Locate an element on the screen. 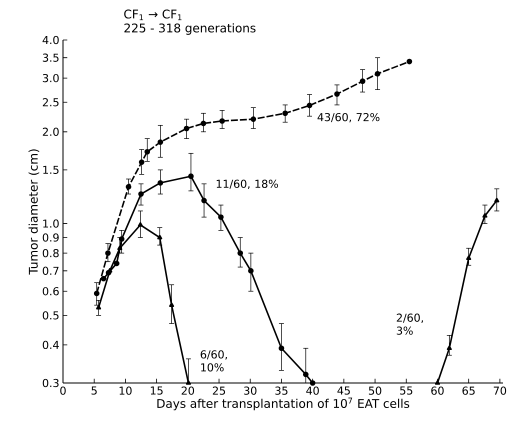 This screenshot has width=507, height=426. x-tick-label: 45 is located at coordinates (343, 390).